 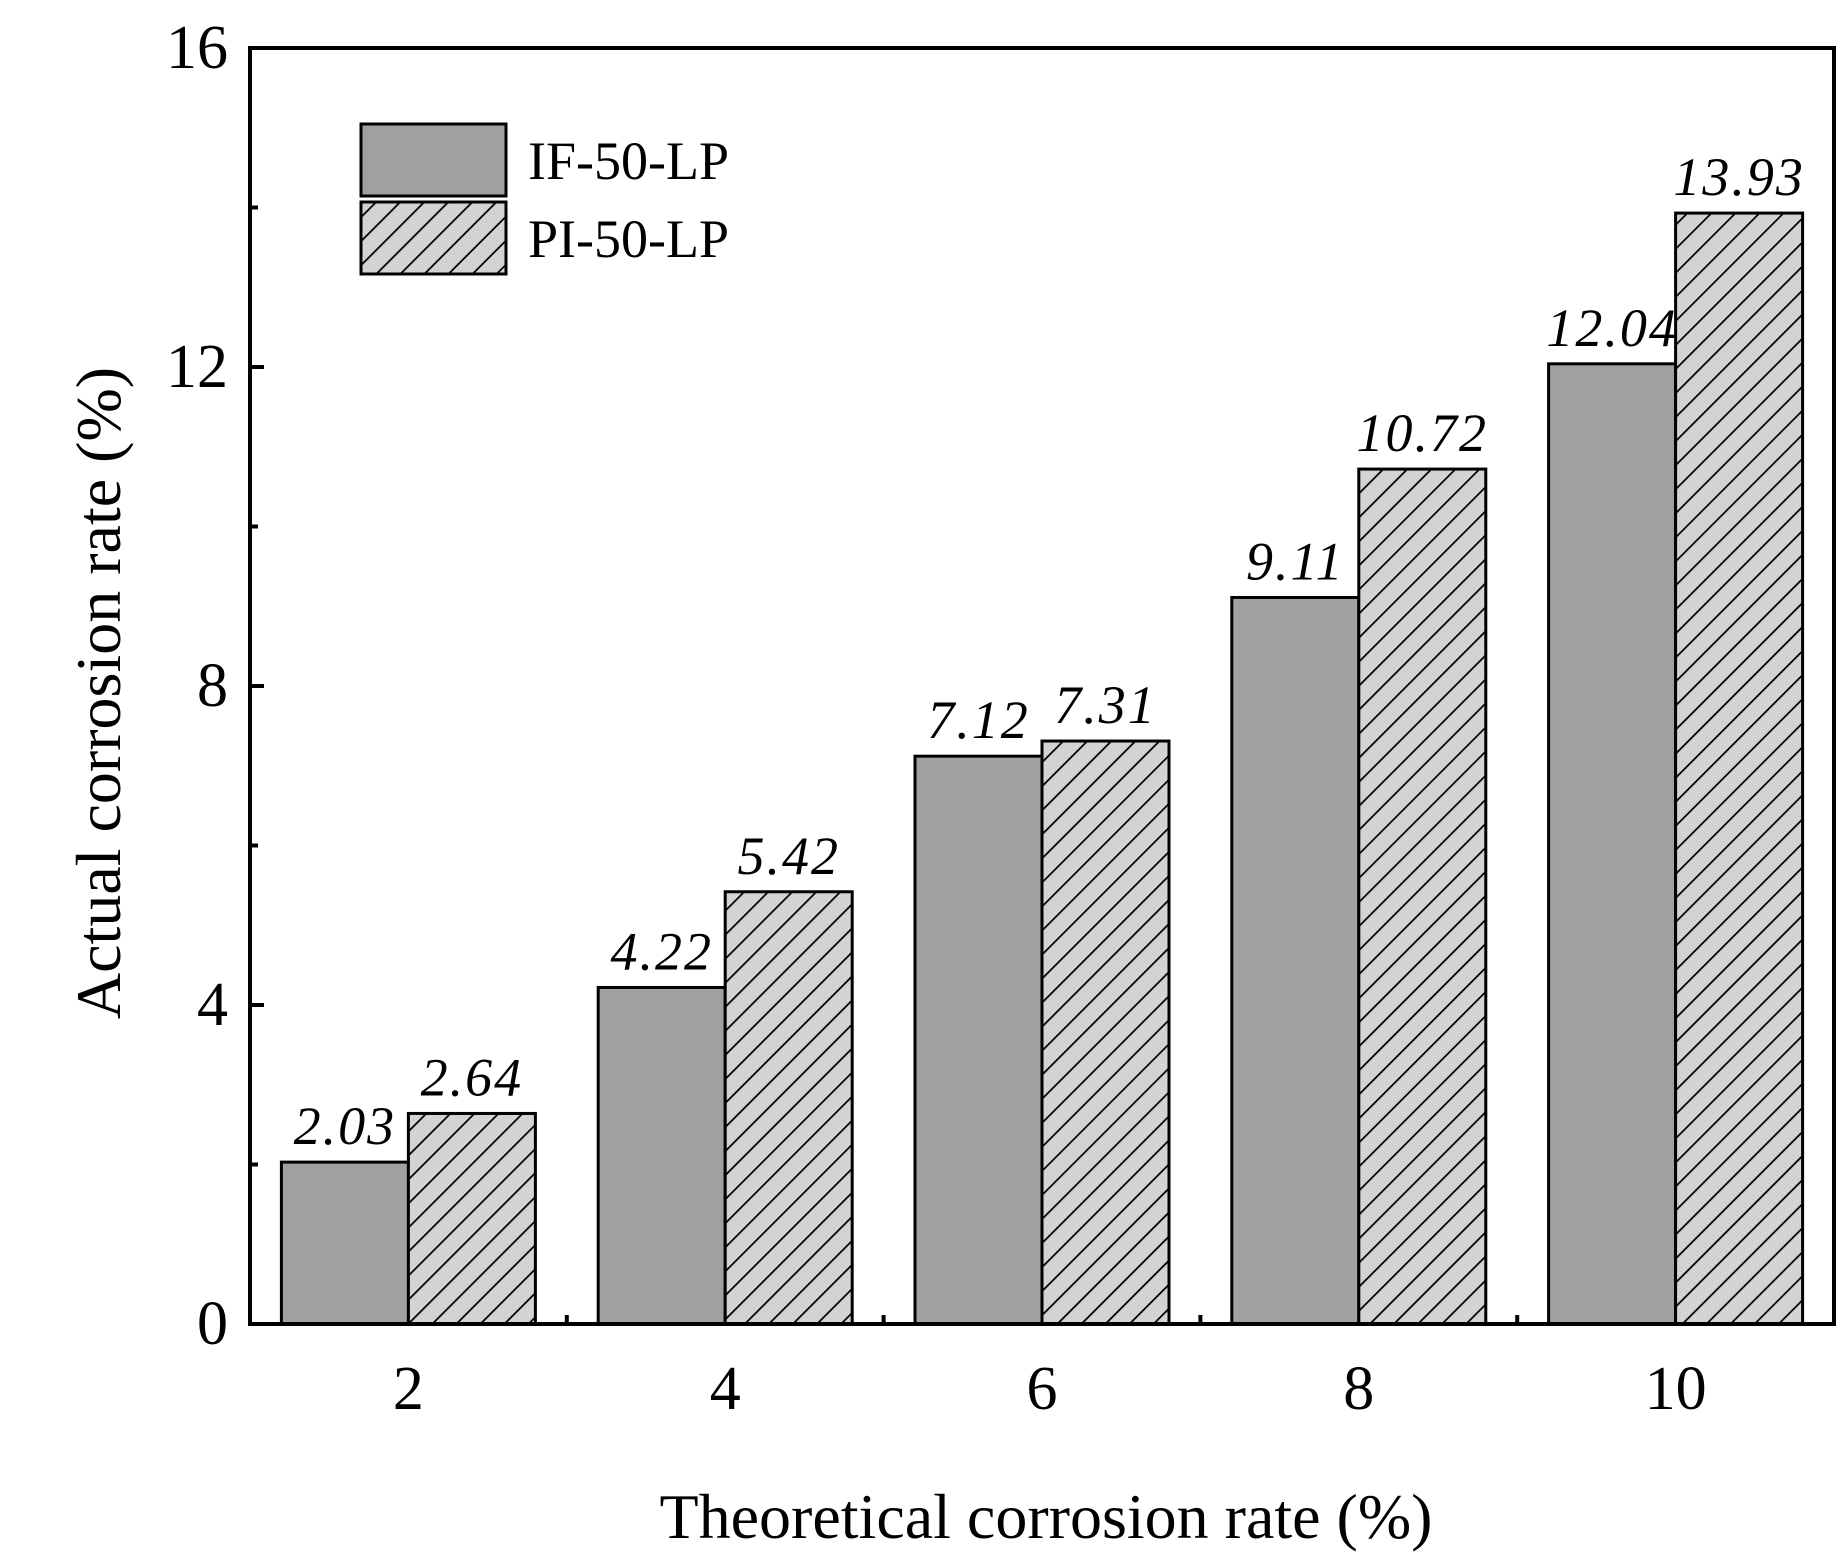 I want to click on x-tick-label-10: 10, so click(x=1676, y=1389).